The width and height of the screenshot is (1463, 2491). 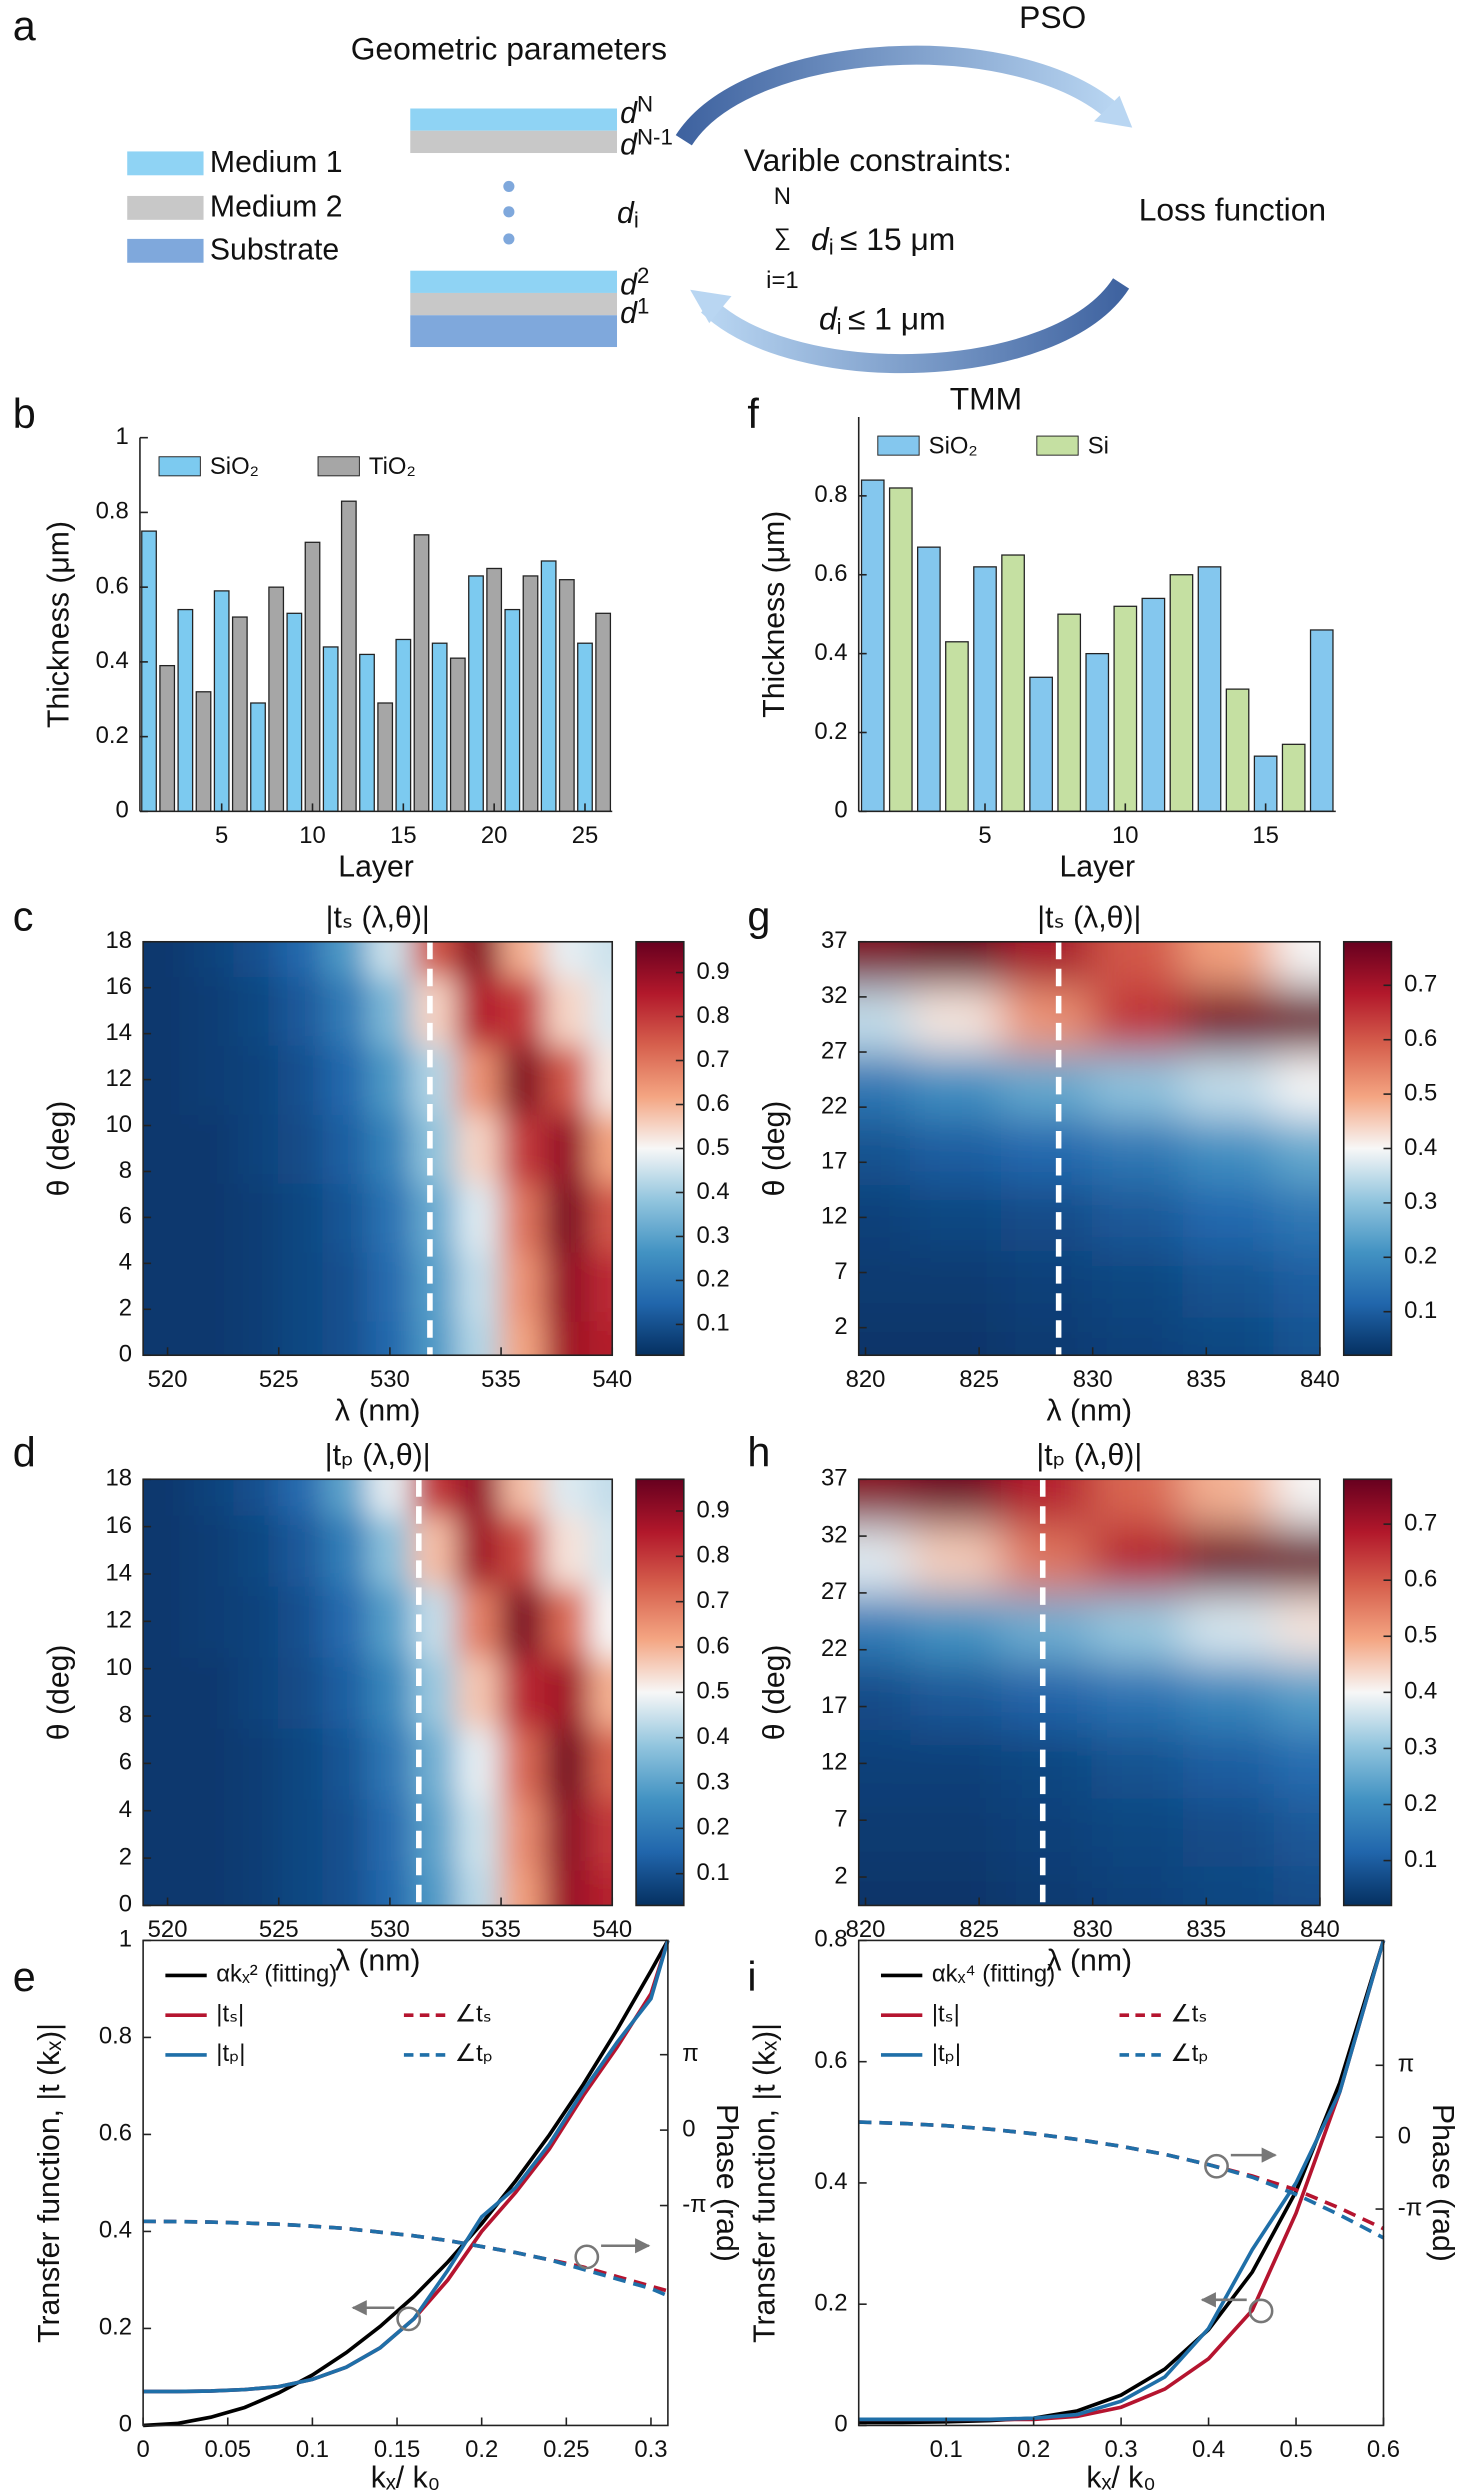 What do you see at coordinates (1265, 835) in the screenshot?
I see `x-tick-label: 15` at bounding box center [1265, 835].